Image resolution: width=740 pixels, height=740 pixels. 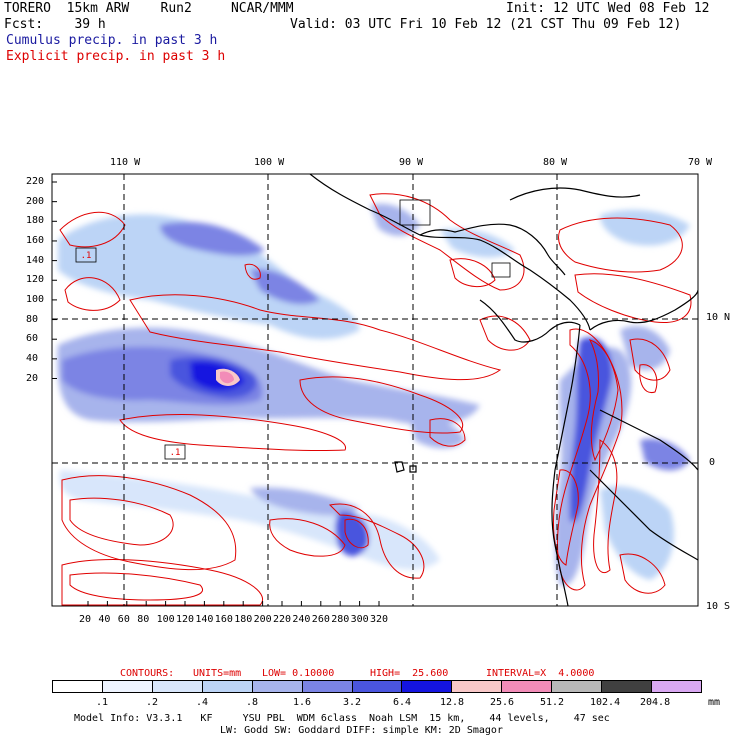 I want to click on contour-high: HIGH= 25.600, so click(x=409, y=673).